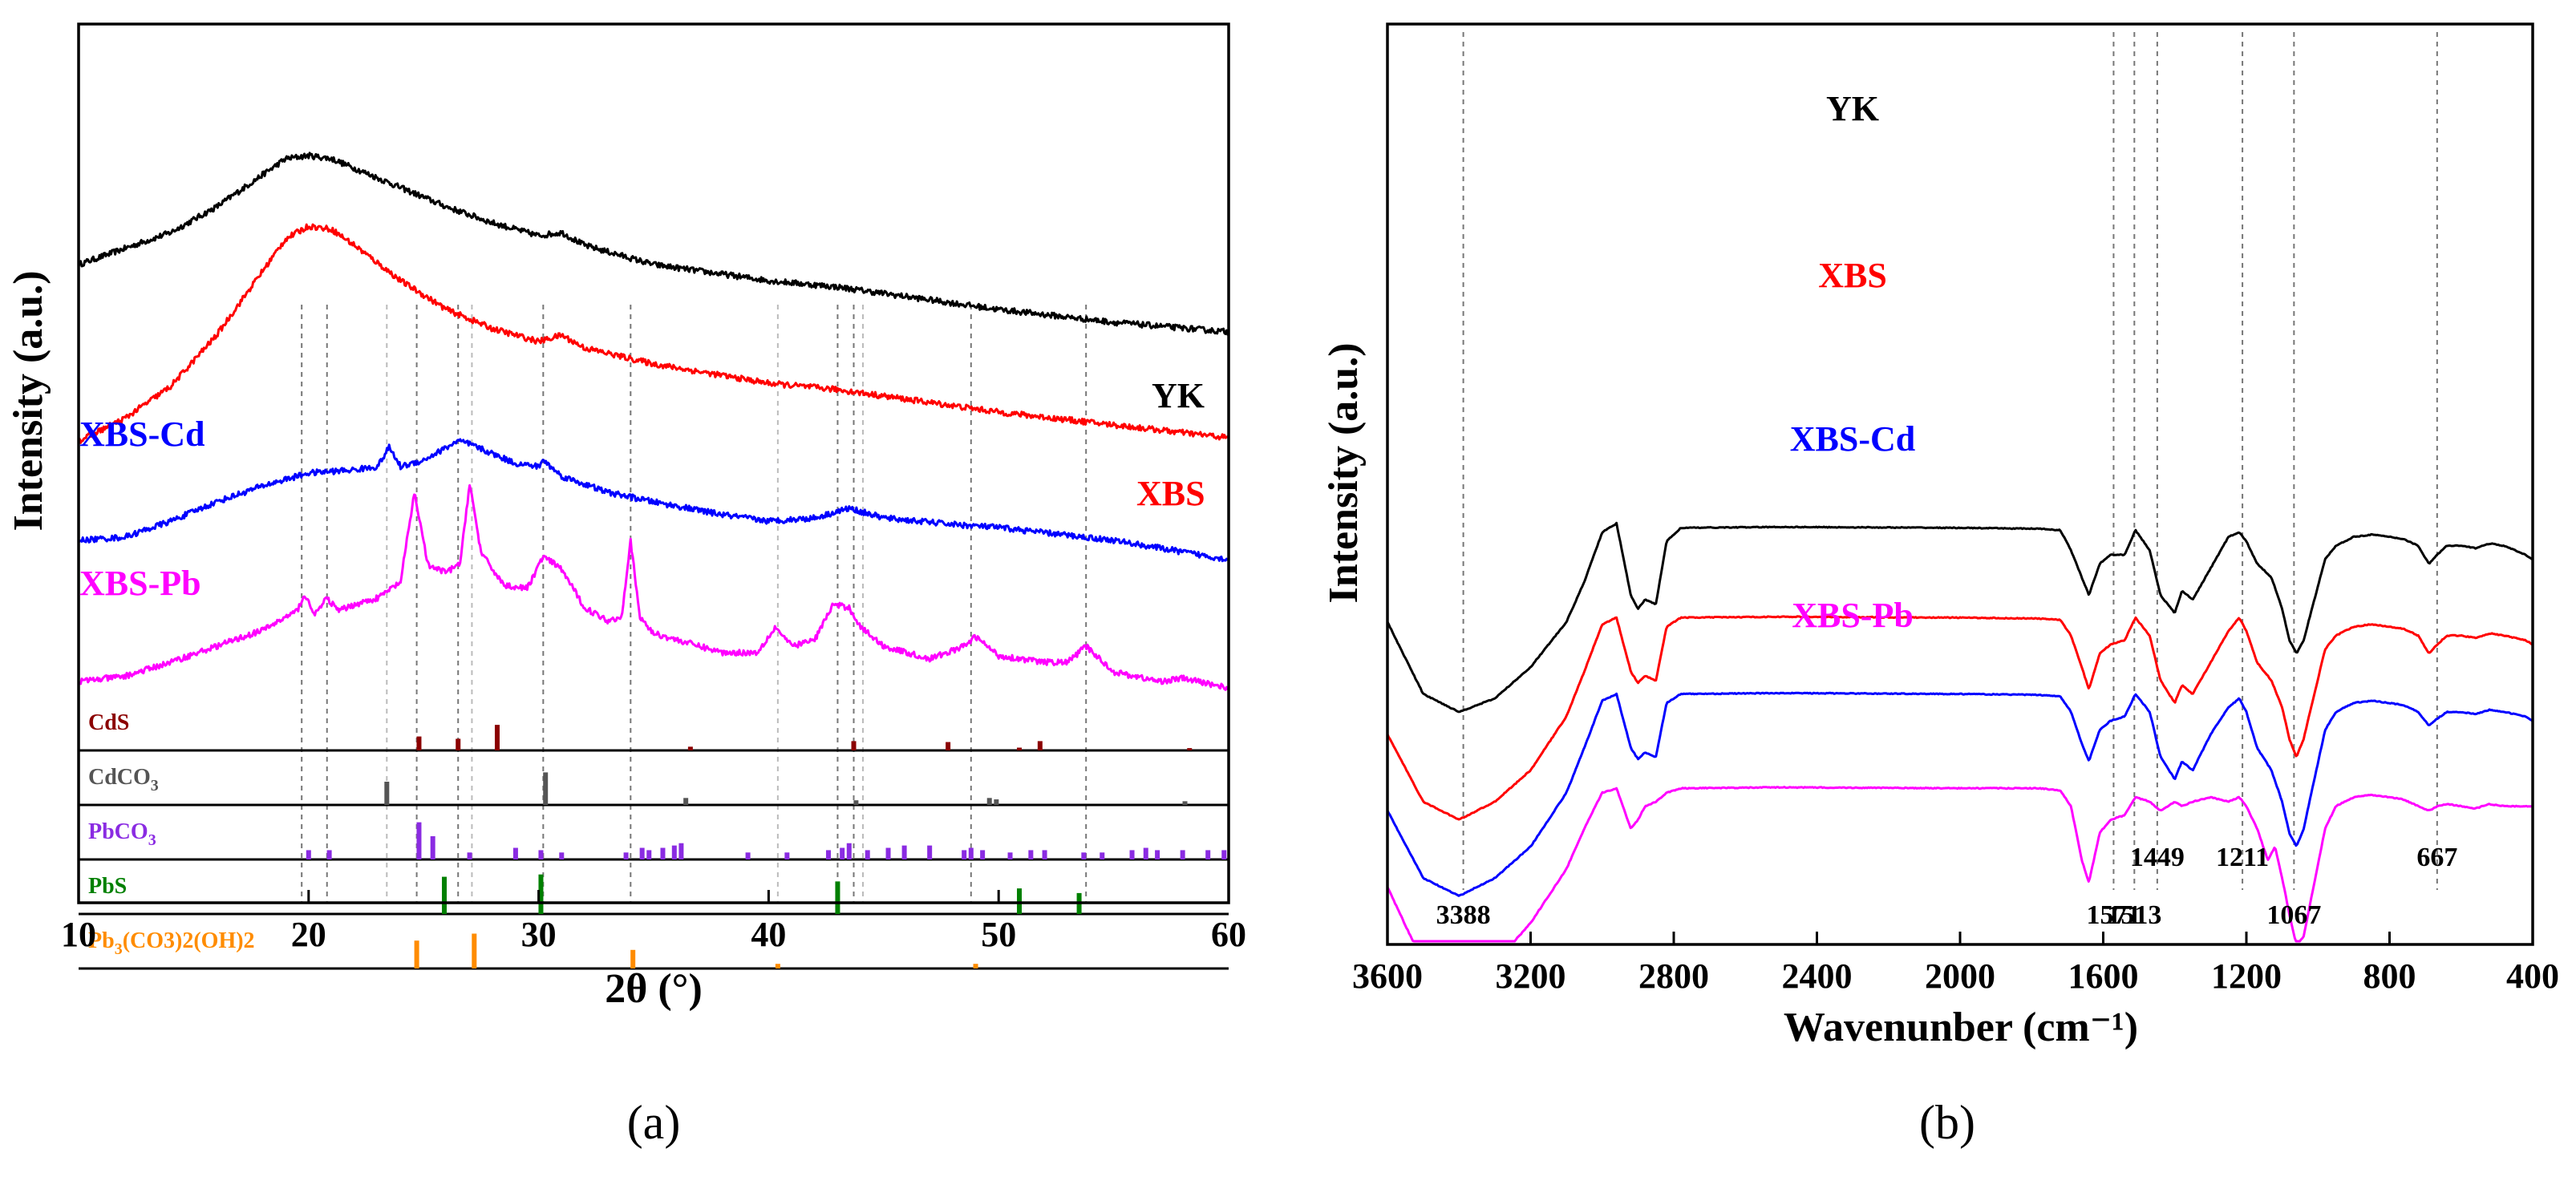 The image size is (2576, 1201). Describe the element at coordinates (2113, 915) in the screenshot. I see `peak-label-1571: 1571` at that location.